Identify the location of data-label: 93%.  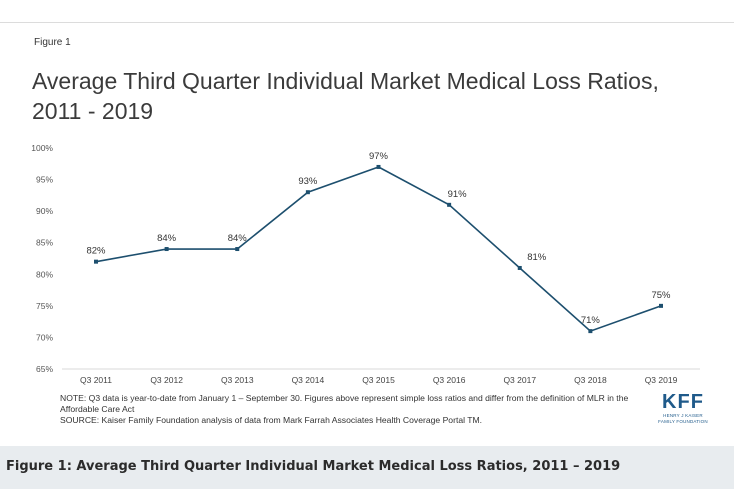
(308, 181).